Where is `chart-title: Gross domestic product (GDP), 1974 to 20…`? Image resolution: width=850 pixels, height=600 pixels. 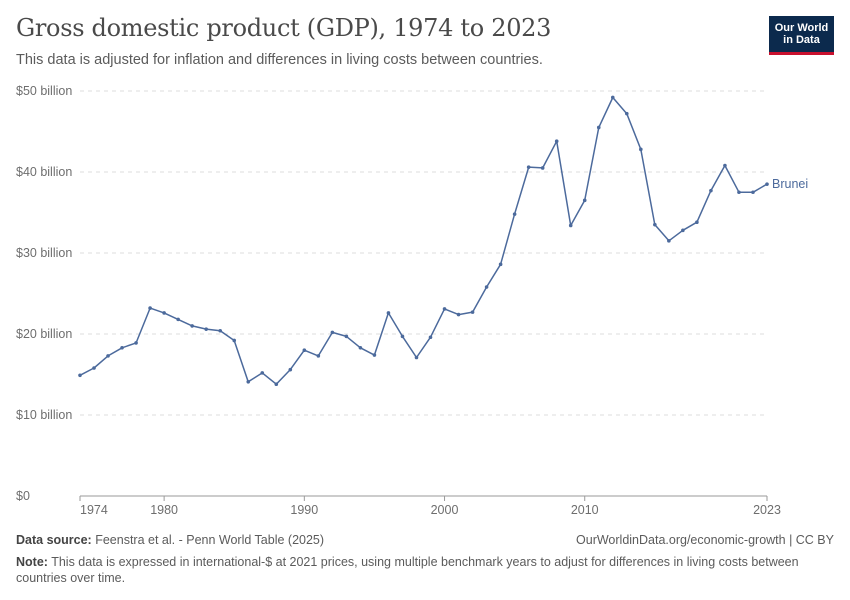 chart-title: Gross domestic product (GDP), 1974 to 20… is located at coordinates (284, 28).